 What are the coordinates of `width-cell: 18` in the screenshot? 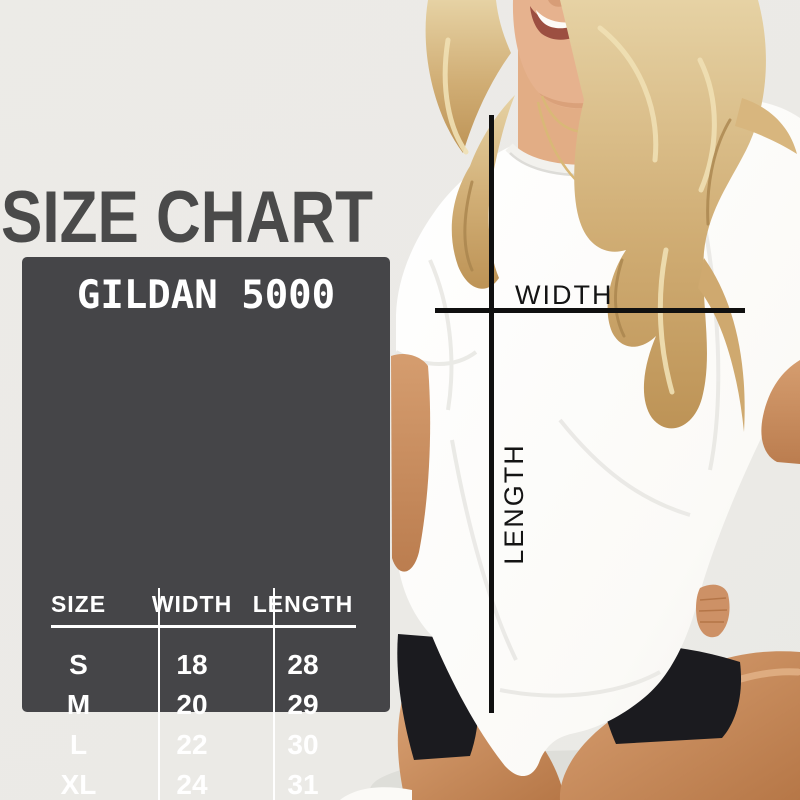 It's located at (192, 664).